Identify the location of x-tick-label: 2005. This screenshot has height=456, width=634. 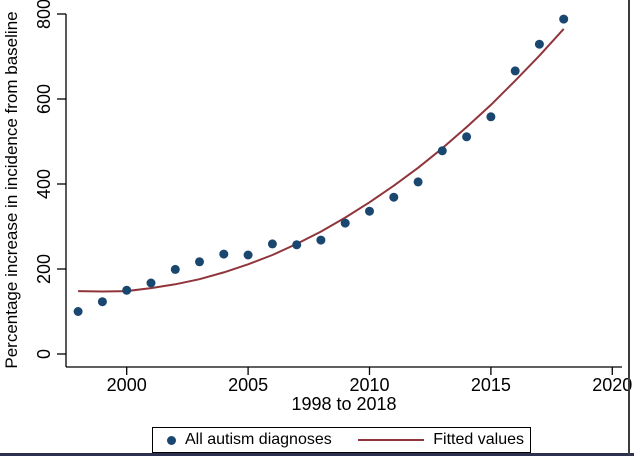
(248, 385).